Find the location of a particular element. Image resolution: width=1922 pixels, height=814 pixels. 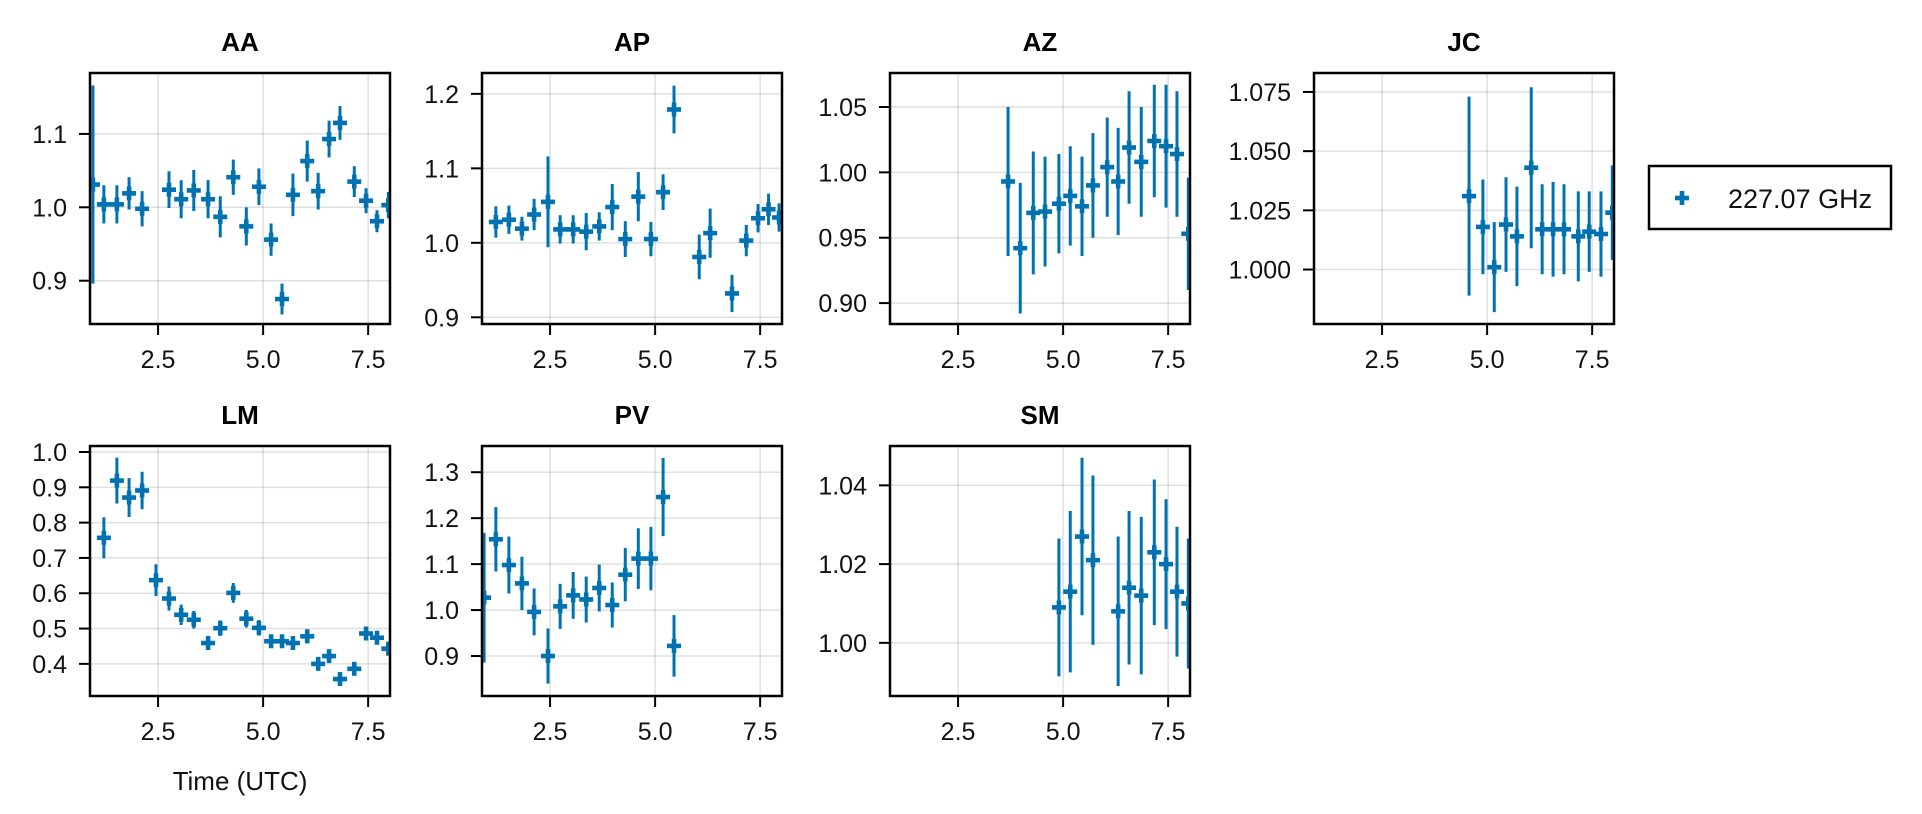

y-tick-label: 0.8 is located at coordinates (49, 524).